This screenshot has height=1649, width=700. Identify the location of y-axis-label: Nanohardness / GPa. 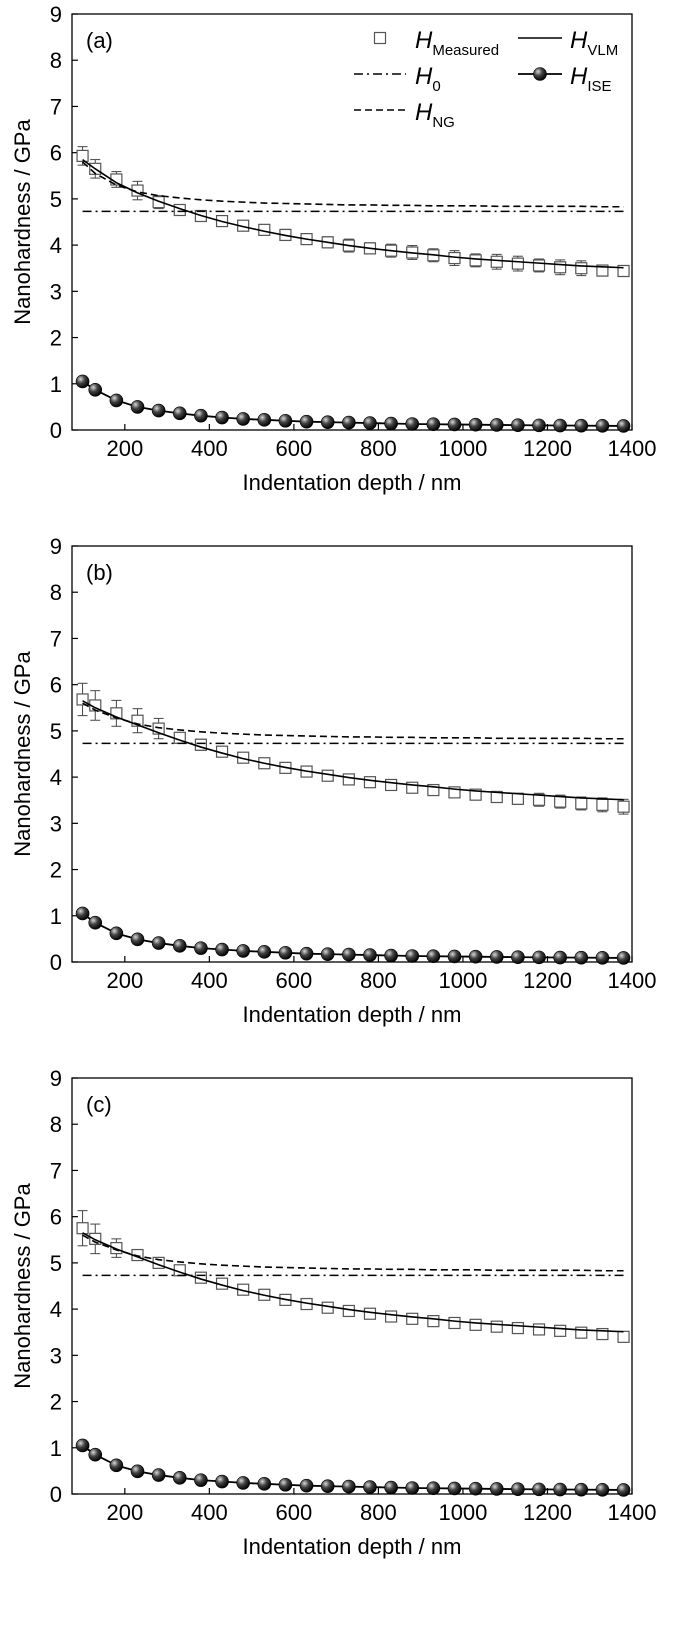
(22, 754).